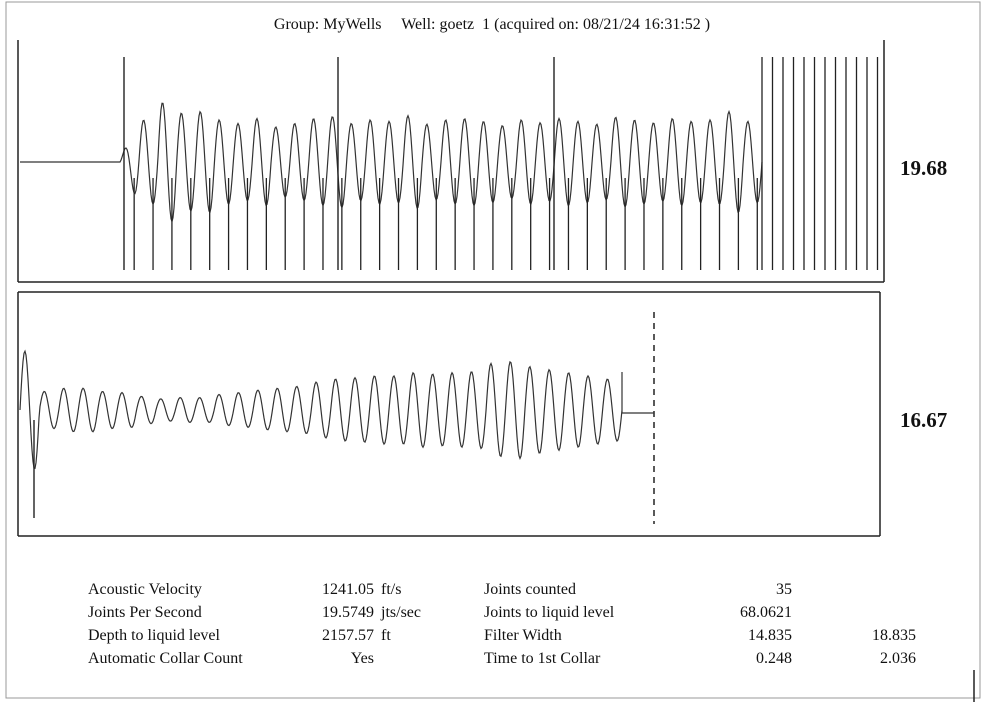  I want to click on upper-scale-value: 19.68, so click(924, 168).